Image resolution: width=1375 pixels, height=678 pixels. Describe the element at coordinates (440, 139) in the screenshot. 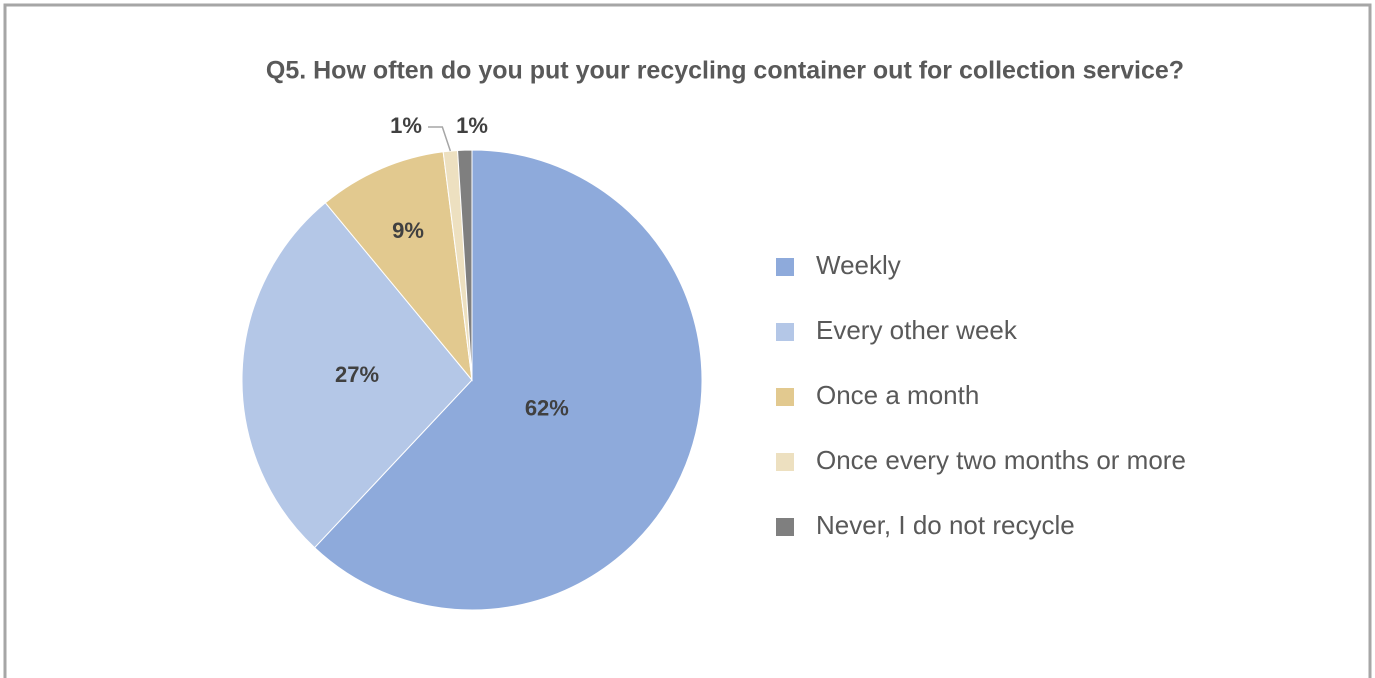

I see `leader-line` at that location.